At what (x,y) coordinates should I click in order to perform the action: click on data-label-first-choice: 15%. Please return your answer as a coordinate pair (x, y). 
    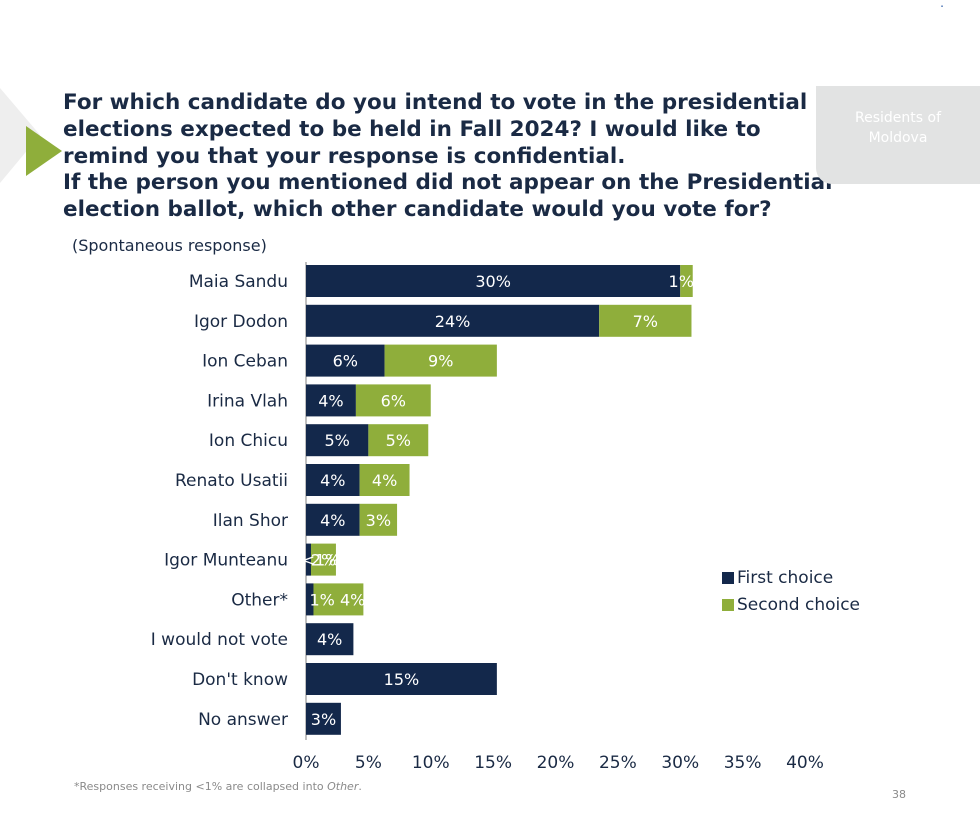
    Looking at the image, I should click on (402, 679).